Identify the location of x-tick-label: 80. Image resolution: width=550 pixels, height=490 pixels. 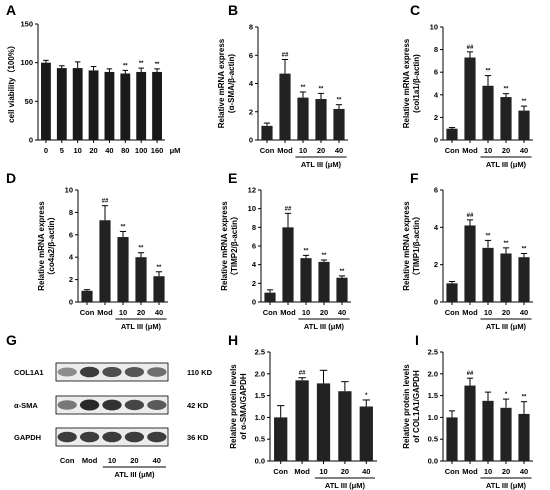
(125, 150).